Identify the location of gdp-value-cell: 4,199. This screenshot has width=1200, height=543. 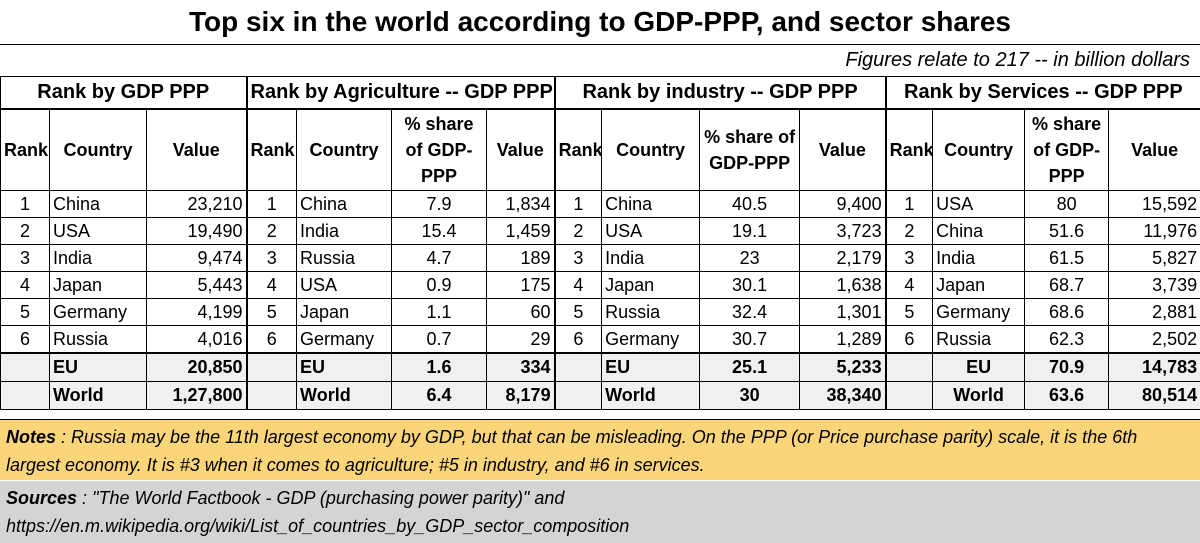
(196, 312).